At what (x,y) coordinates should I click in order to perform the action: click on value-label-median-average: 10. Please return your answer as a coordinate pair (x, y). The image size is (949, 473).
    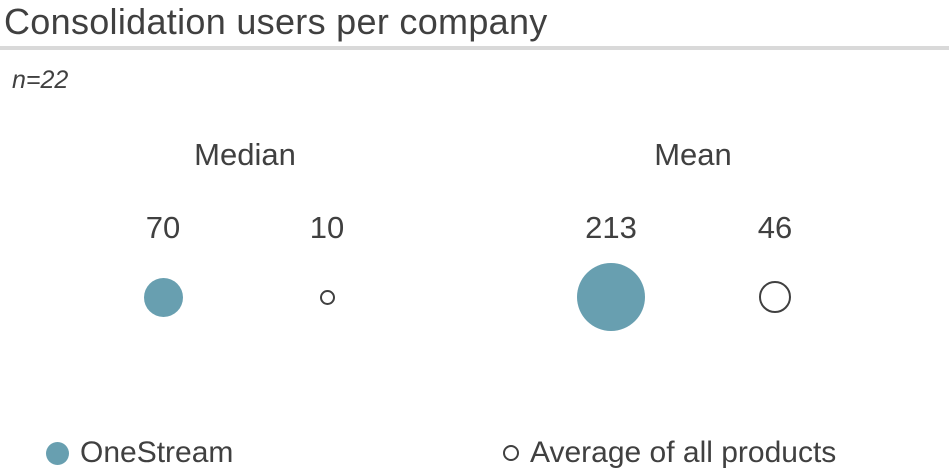
    Looking at the image, I should click on (327, 227).